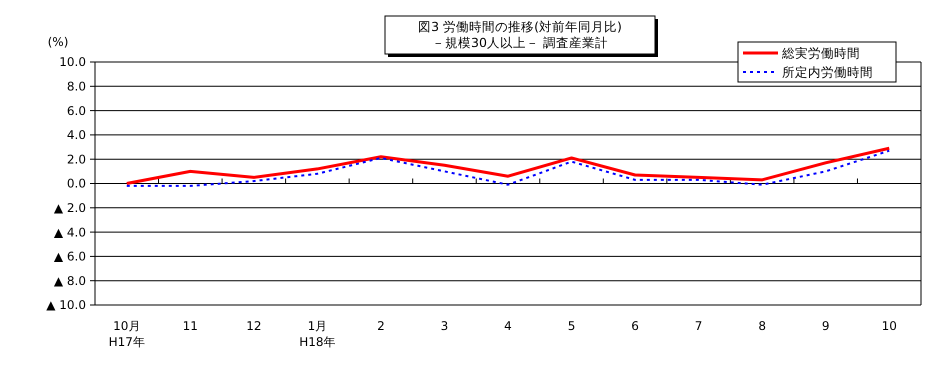 This screenshot has width=927, height=386. Describe the element at coordinates (126, 334) in the screenshot. I see `x-tick-label: 10月 H17年` at that location.